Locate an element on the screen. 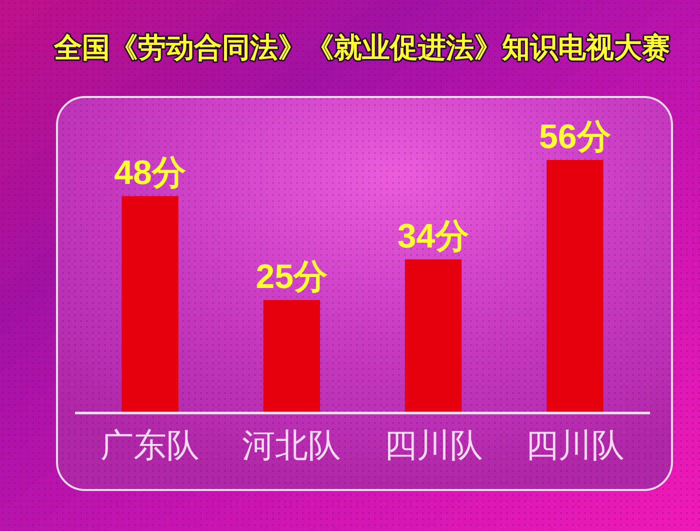  data-label: 48分 is located at coordinates (150, 173).